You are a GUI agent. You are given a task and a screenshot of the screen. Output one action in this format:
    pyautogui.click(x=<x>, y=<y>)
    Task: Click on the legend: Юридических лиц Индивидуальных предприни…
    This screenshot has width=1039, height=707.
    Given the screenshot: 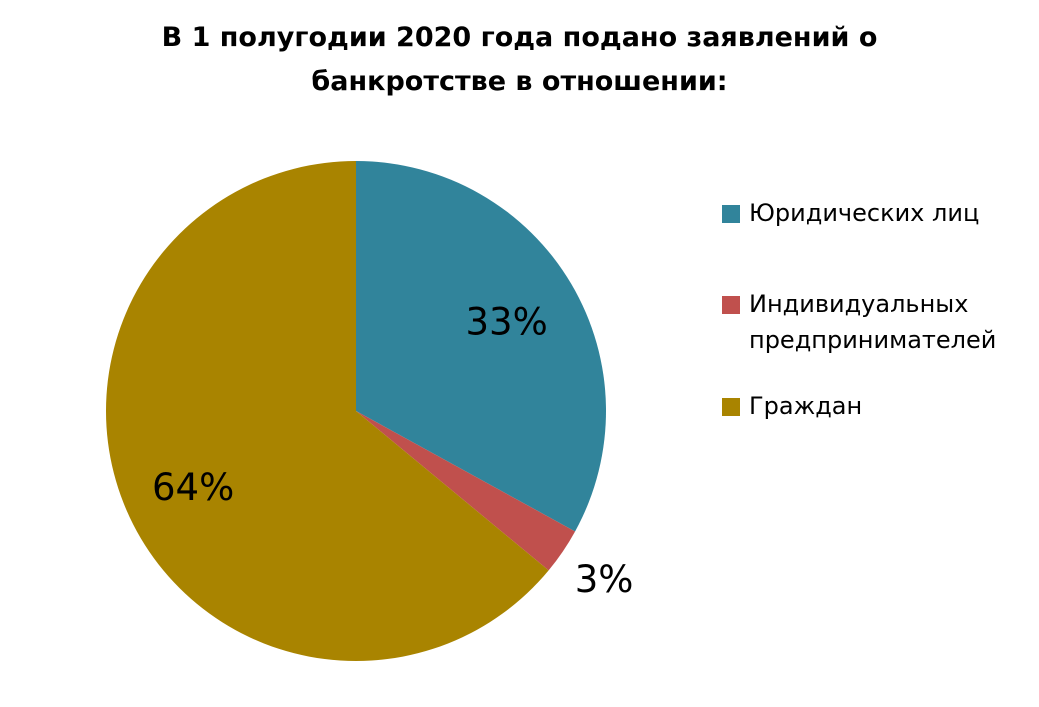 What is the action you would take?
    pyautogui.click(x=877, y=309)
    